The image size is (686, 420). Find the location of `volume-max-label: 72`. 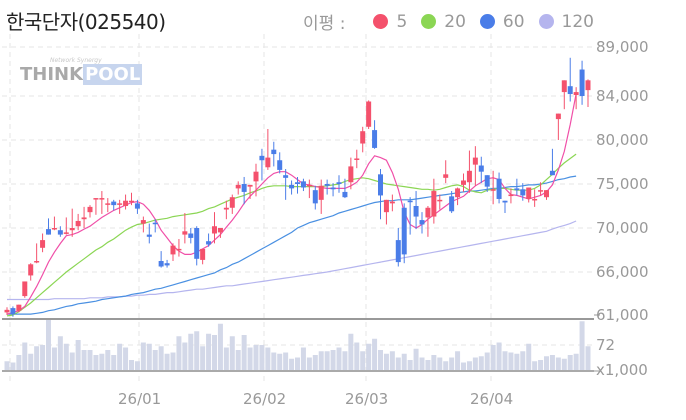

volume-max-label: 72 is located at coordinates (606, 345).